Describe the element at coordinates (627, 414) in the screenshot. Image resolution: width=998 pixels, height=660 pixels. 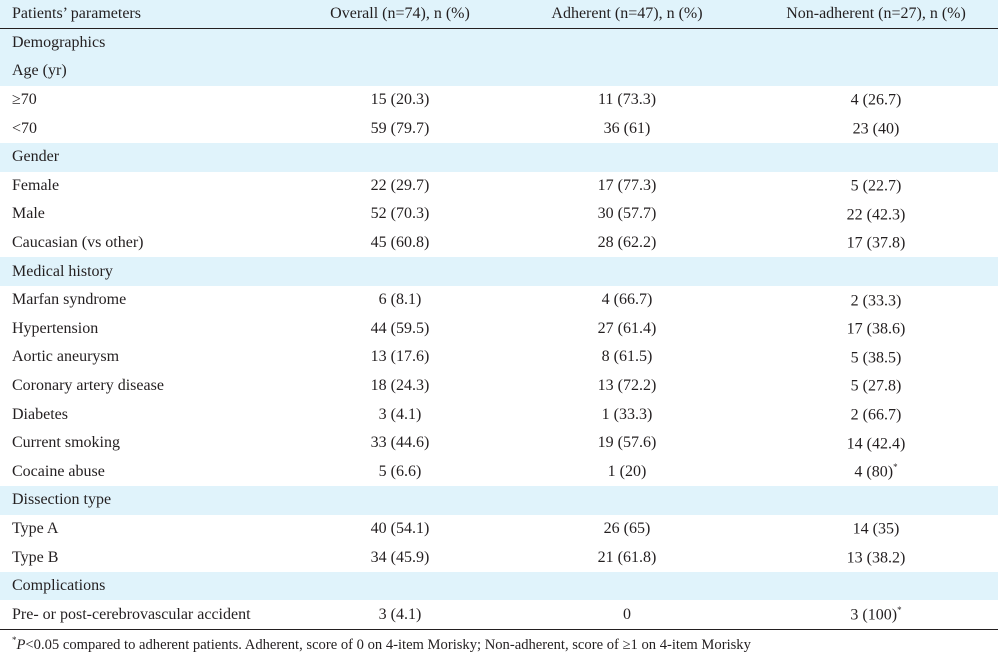
I see `adherent-cell: 1 (33.3)` at that location.